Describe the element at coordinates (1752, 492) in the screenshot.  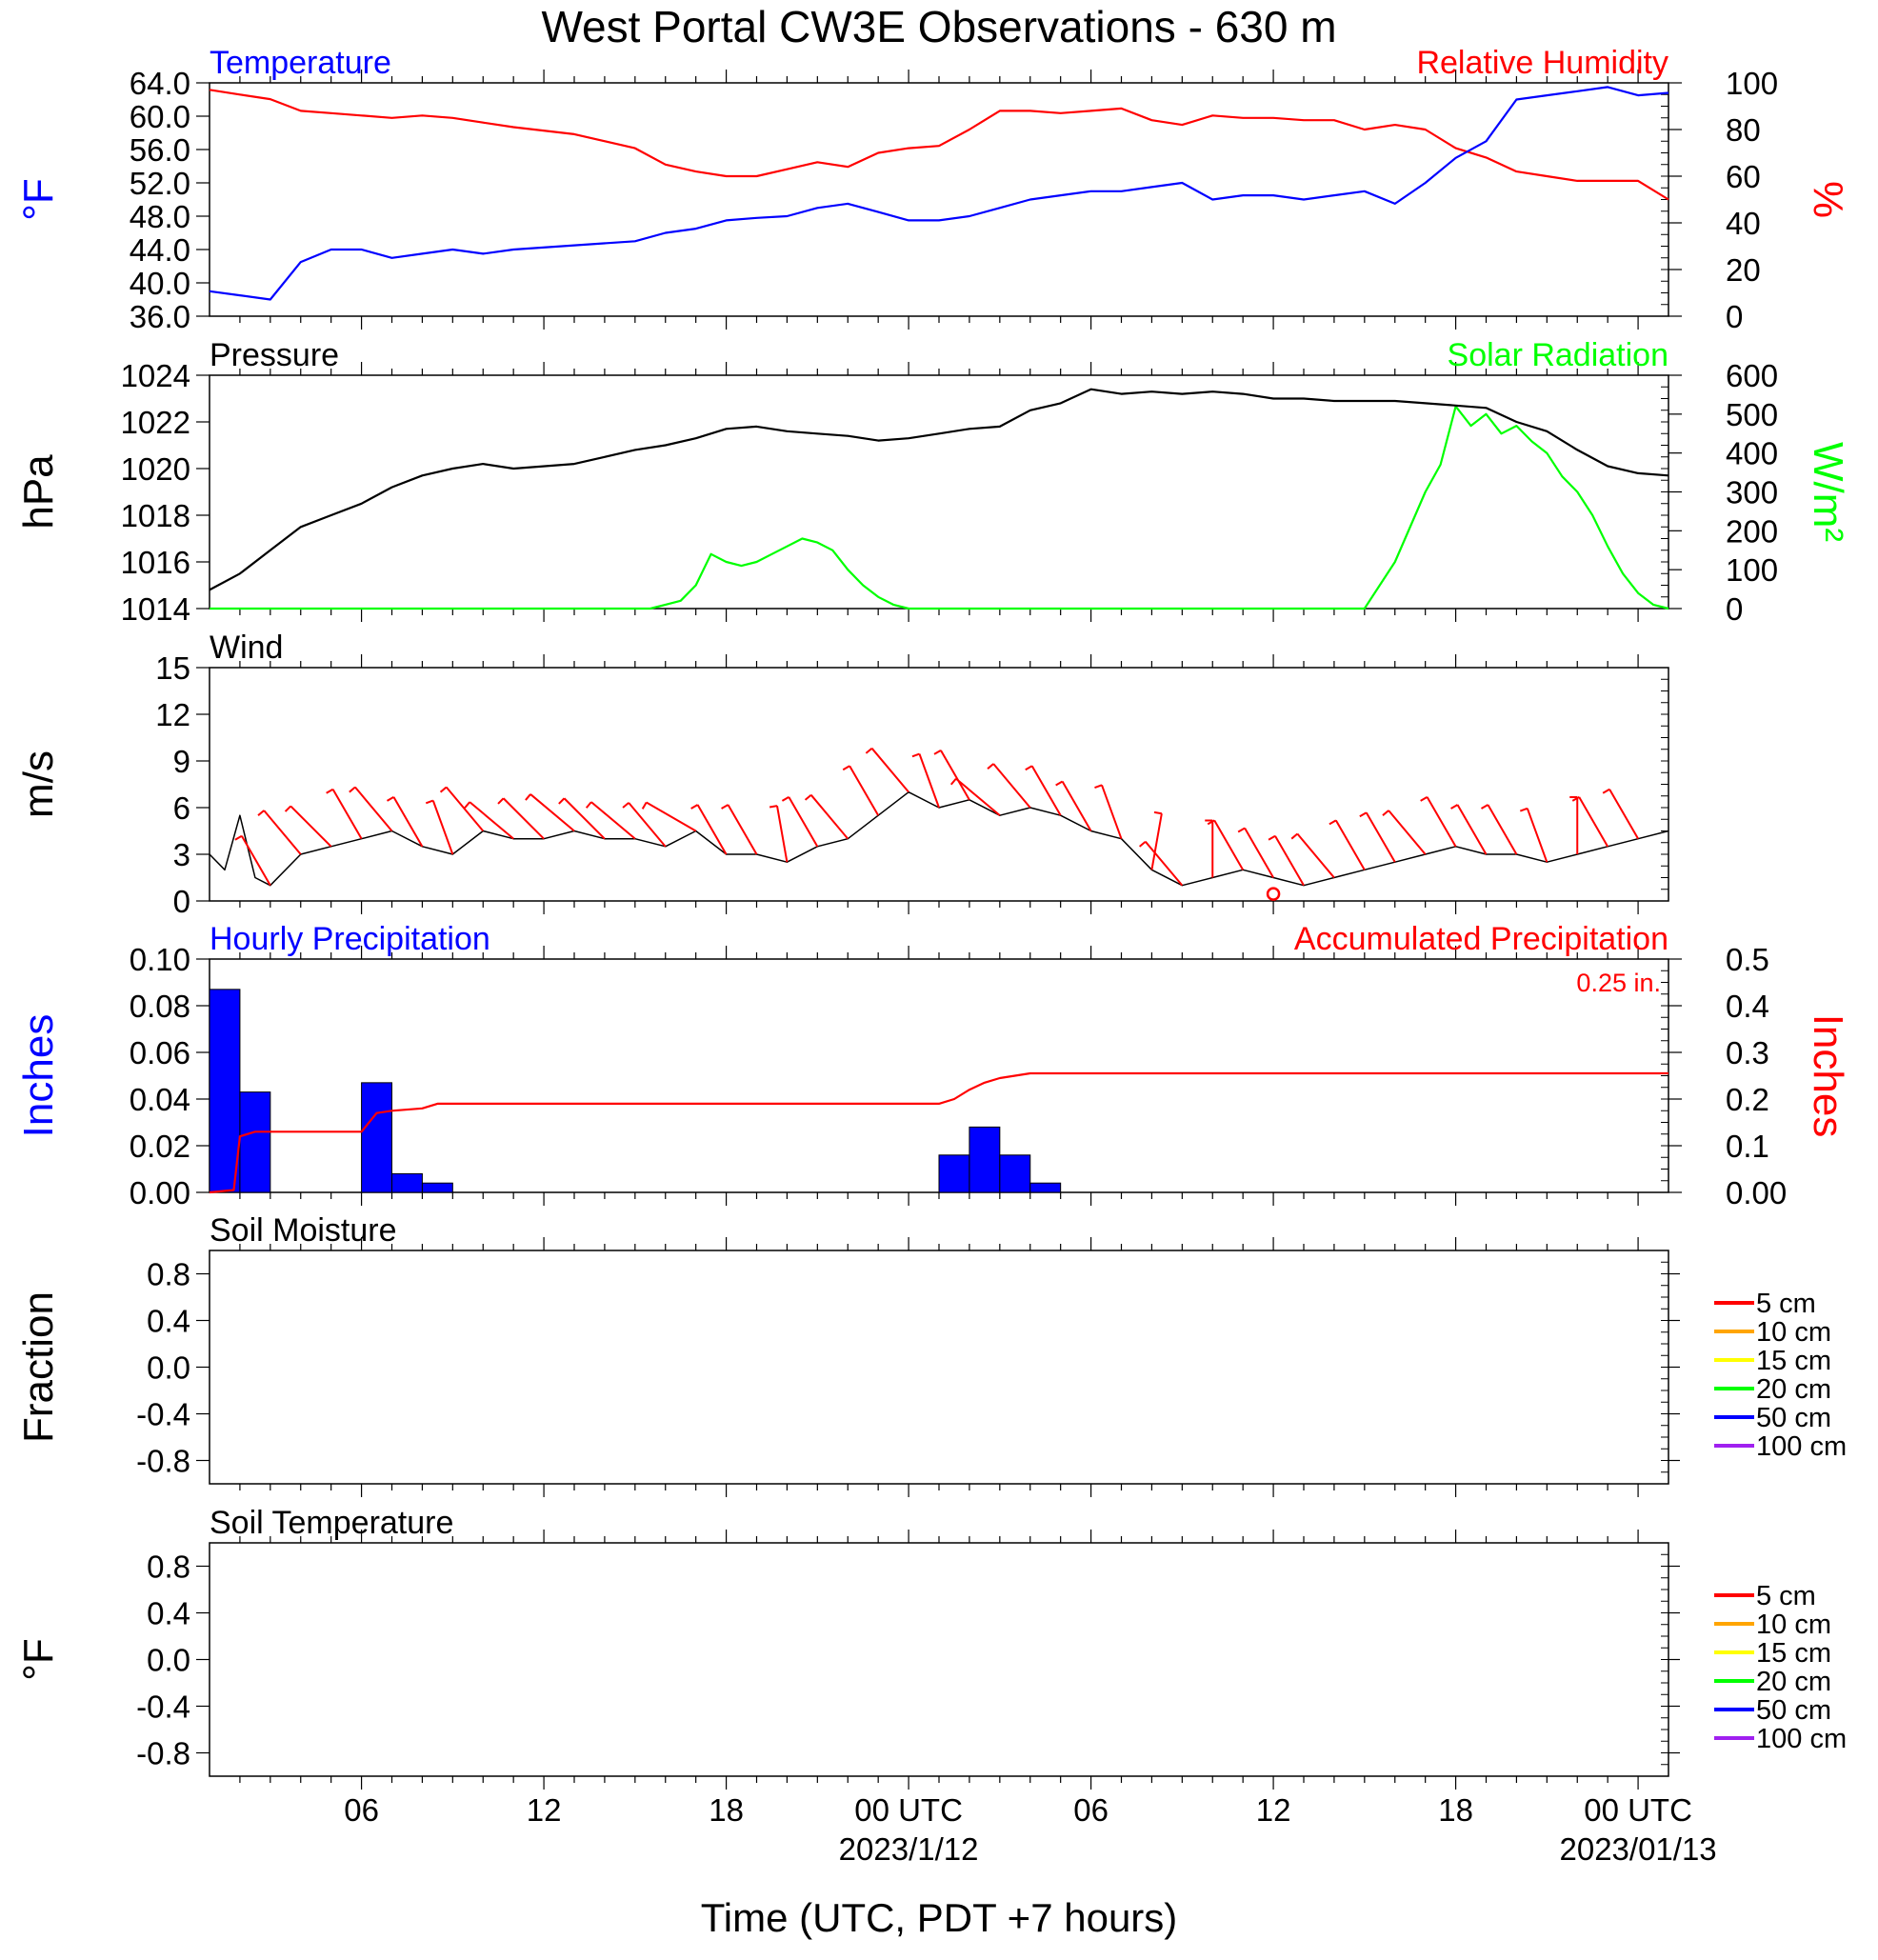
I see `y2-tick-label: 300` at that location.